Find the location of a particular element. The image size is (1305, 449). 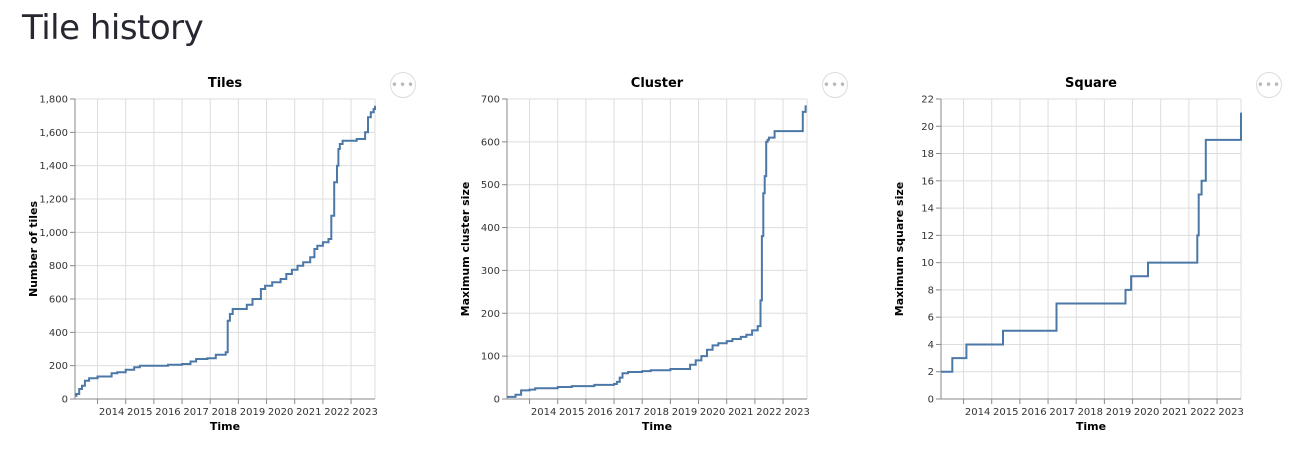

y-tick-label: 14 is located at coordinates (927, 209).